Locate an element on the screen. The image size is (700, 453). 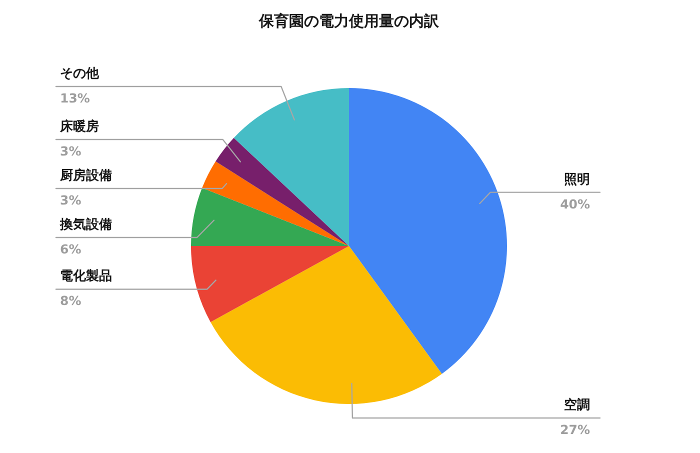
data-label: 13% is located at coordinates (75, 98).